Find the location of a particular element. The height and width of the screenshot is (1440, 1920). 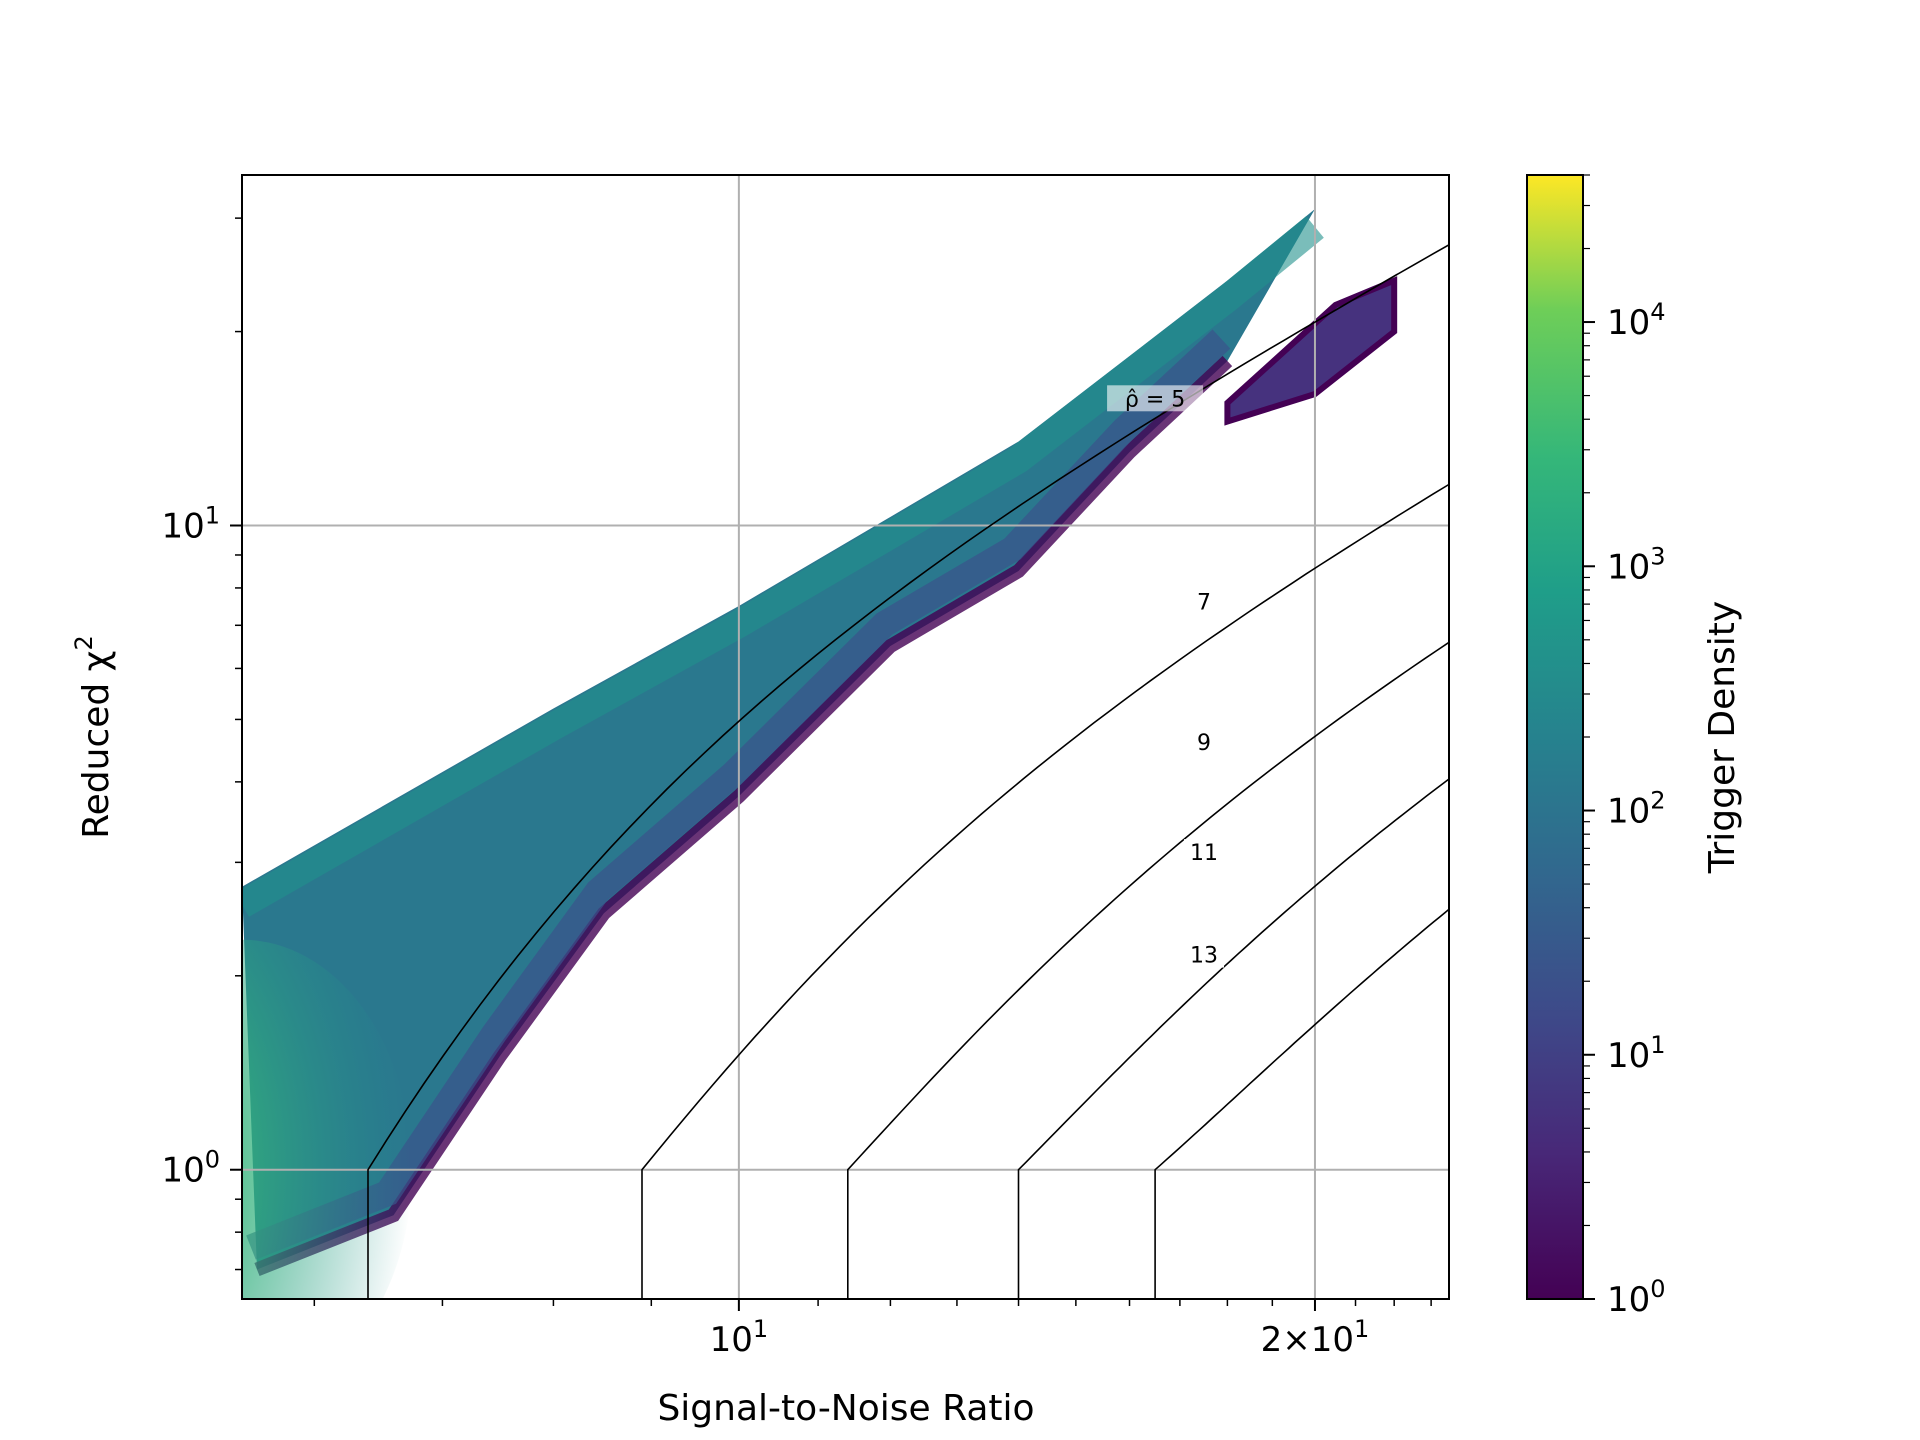

colorbar-tick-label: 10² is located at coordinates (1636, 809).